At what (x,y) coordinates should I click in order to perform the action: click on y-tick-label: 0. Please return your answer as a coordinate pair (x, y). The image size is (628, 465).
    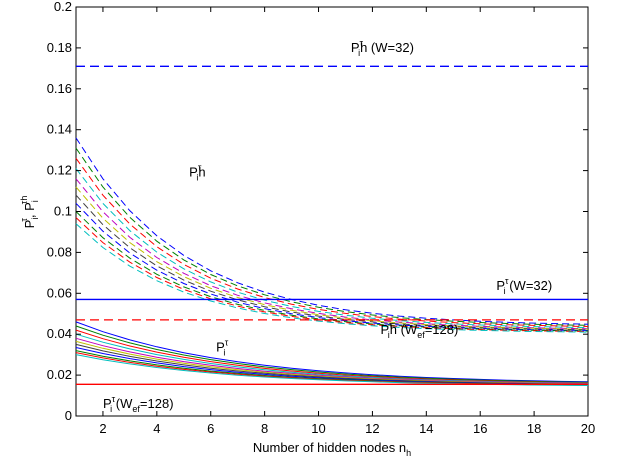
    Looking at the image, I should click on (68, 415).